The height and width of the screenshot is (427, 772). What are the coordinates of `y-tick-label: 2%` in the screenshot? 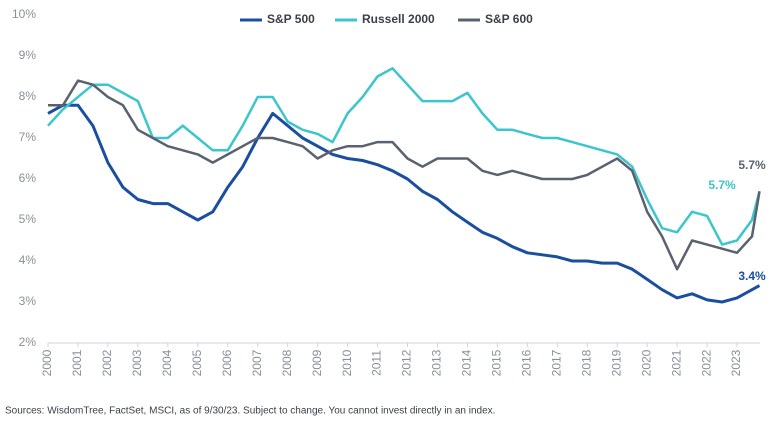 It's located at (28, 342).